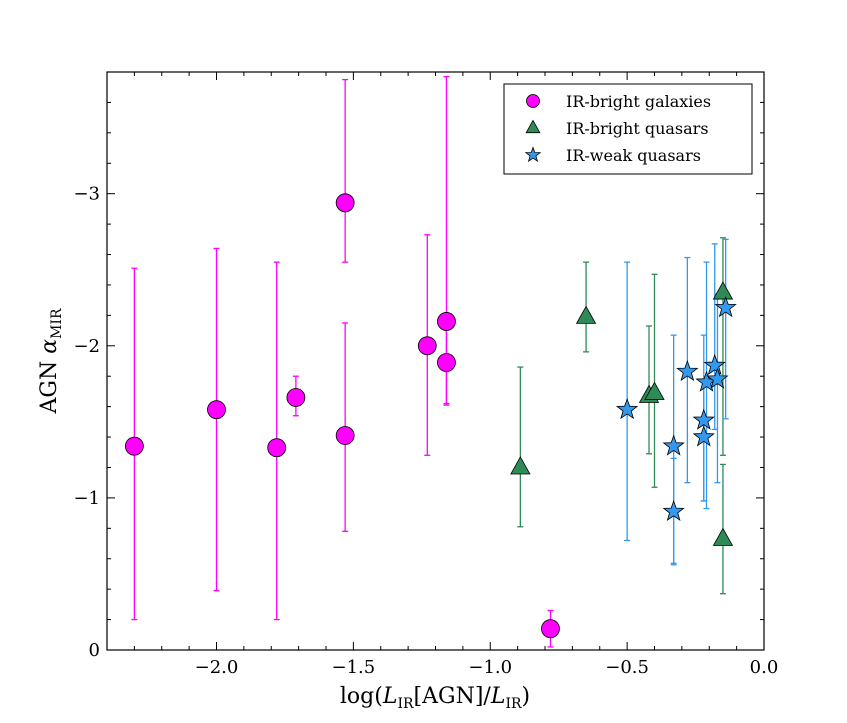 The image size is (847, 723). Describe the element at coordinates (86, 194) in the screenshot. I see `y-tick-label: −3` at that location.